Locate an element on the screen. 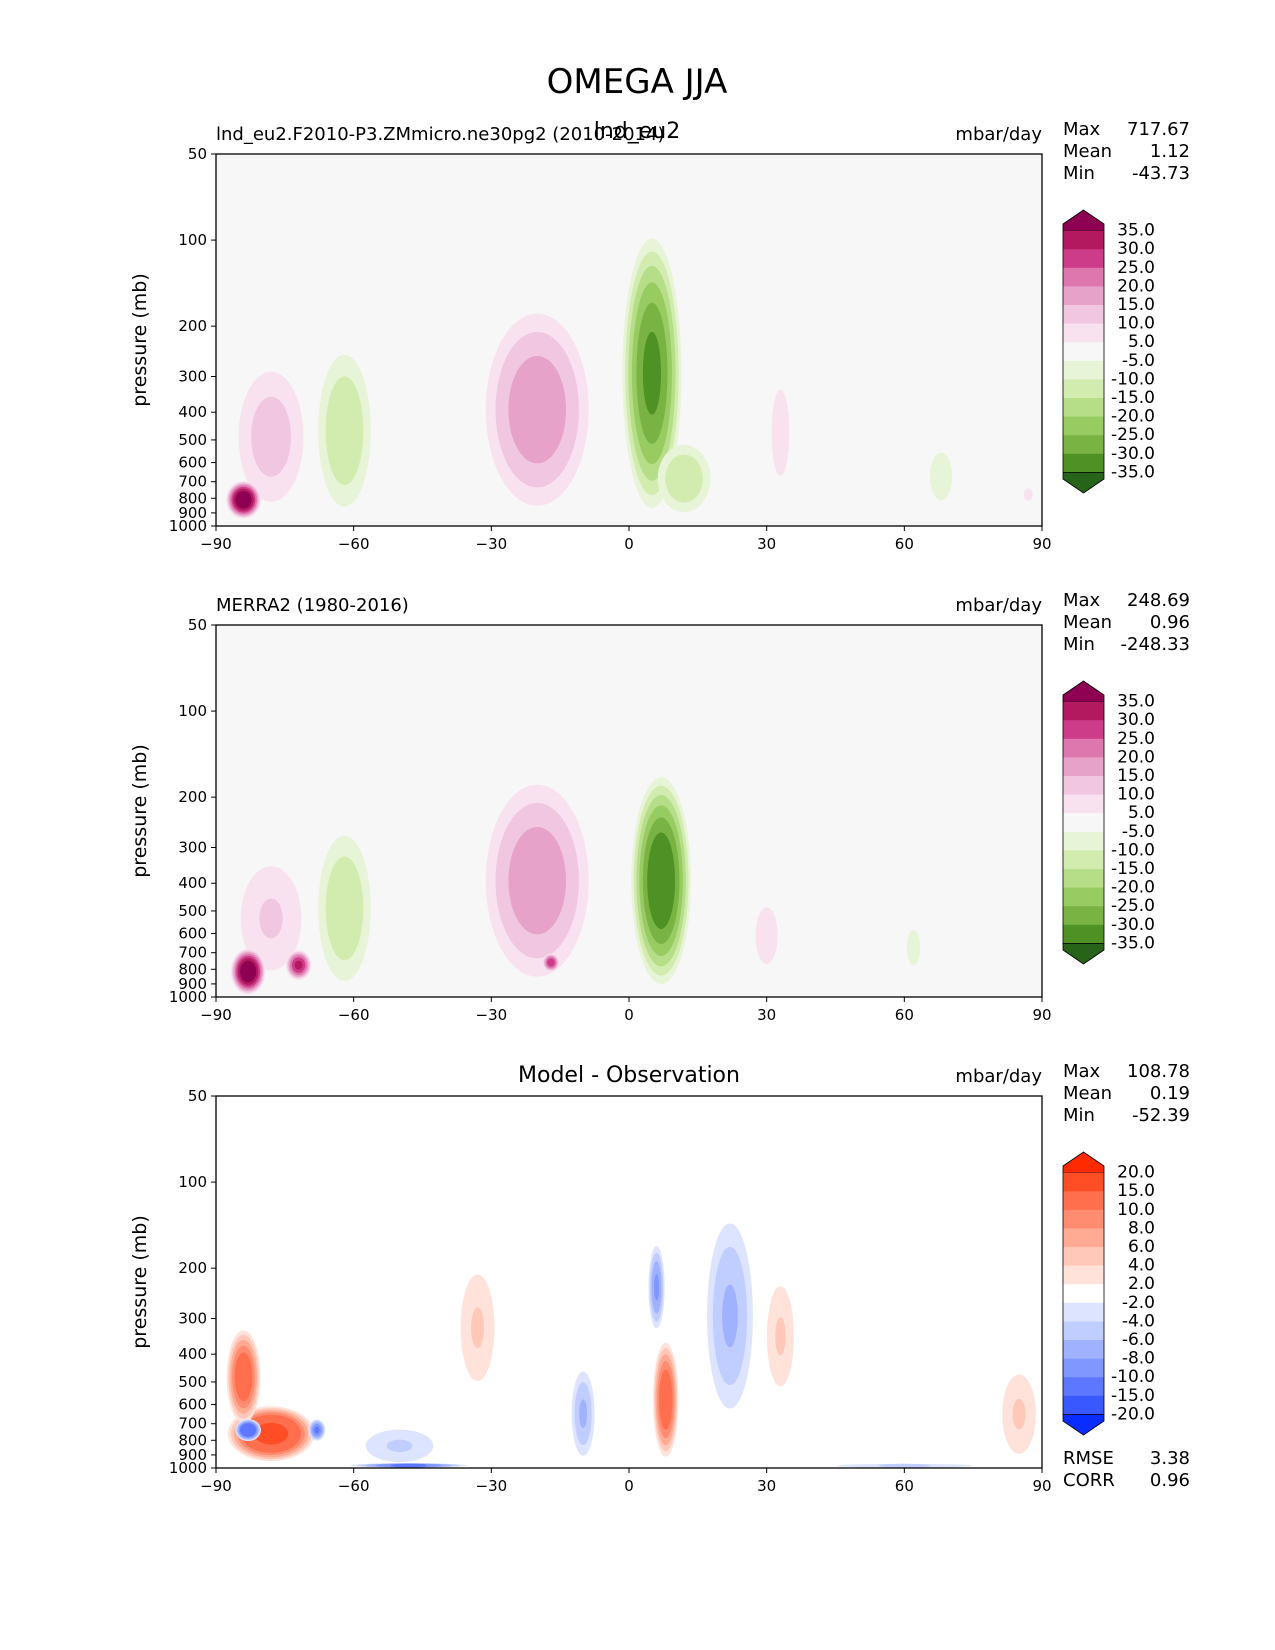 This screenshot has height=1650, width=1275. panel-title-left: MERRA2 (1980-2016) is located at coordinates (312, 605).